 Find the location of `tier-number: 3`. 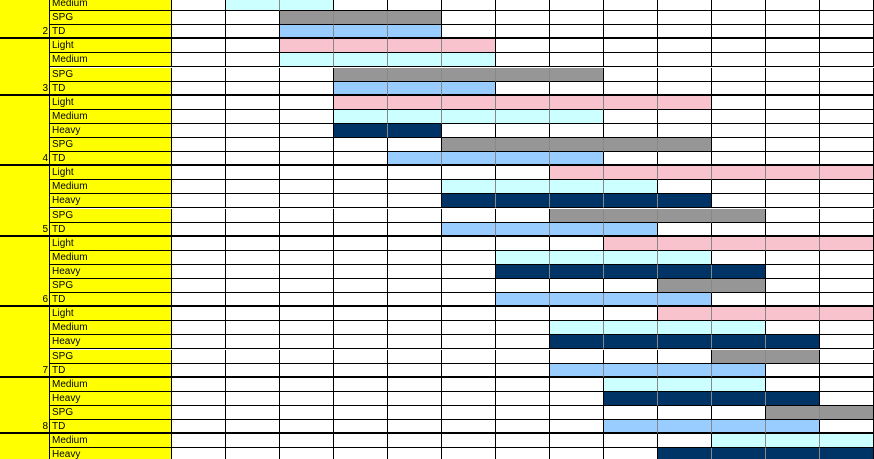

tier-number: 3 is located at coordinates (45, 88).